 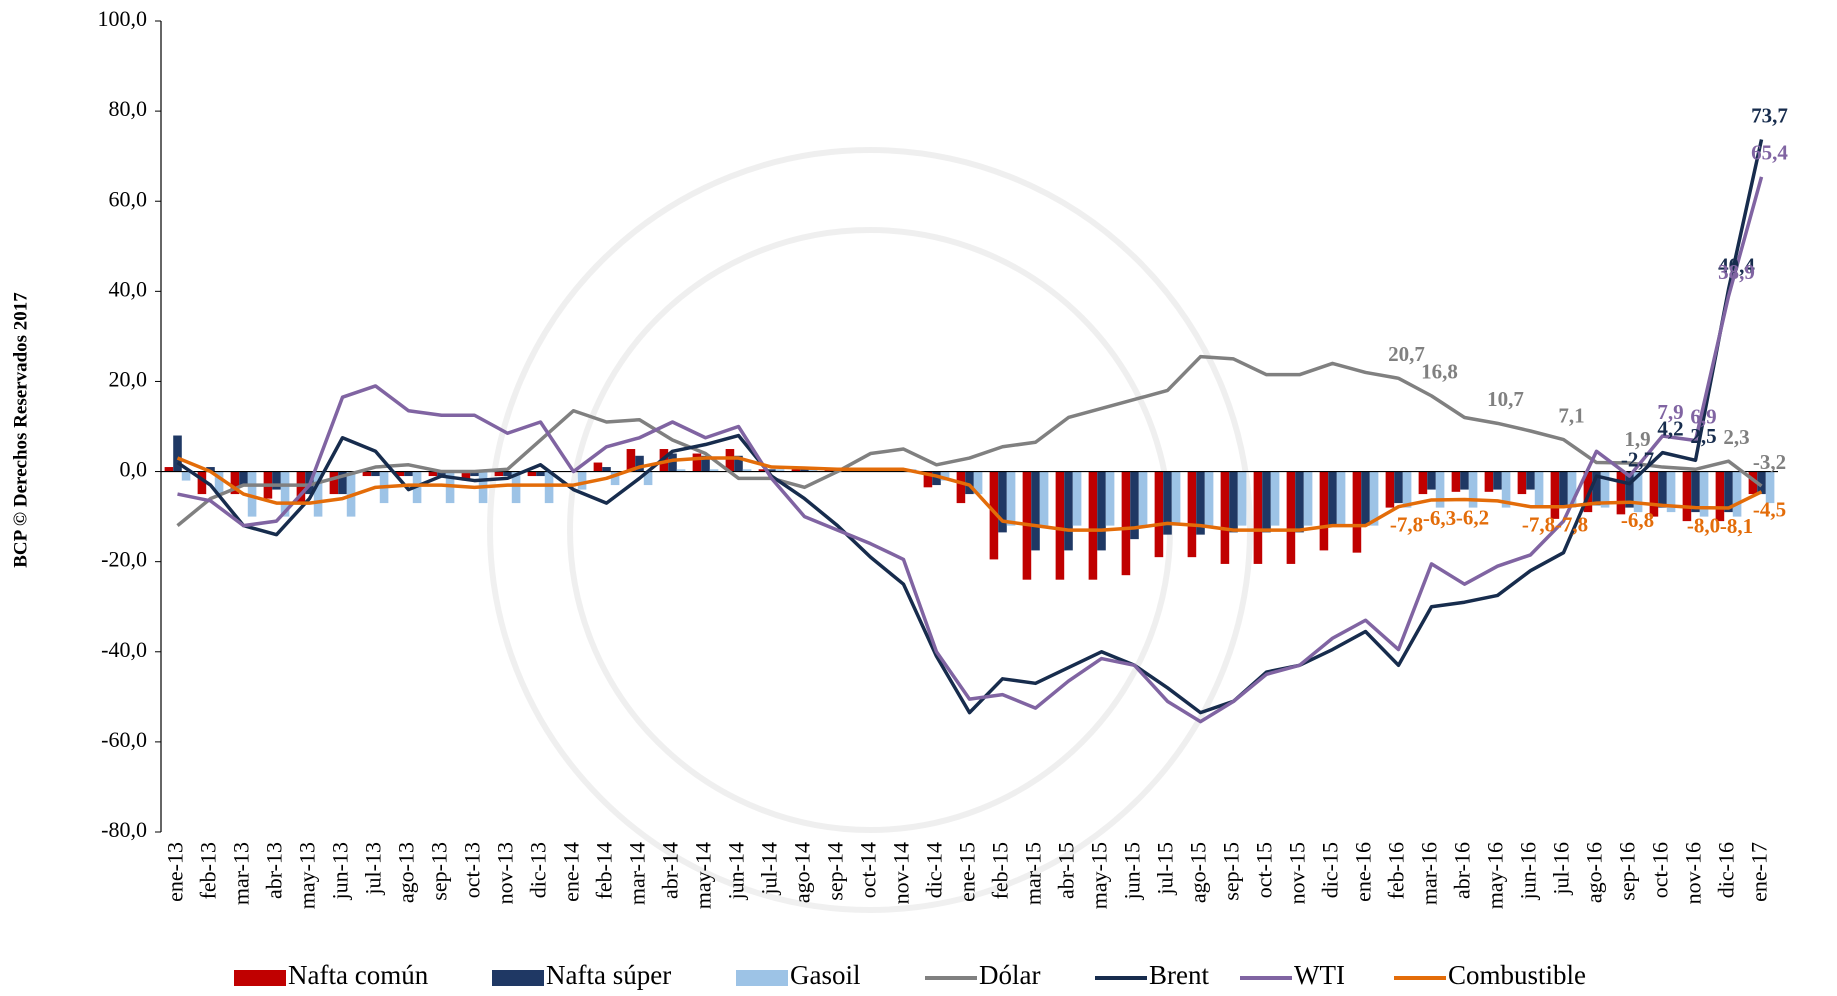 What do you see at coordinates (703, 875) in the screenshot?
I see `x-tick-label: may-14` at bounding box center [703, 875].